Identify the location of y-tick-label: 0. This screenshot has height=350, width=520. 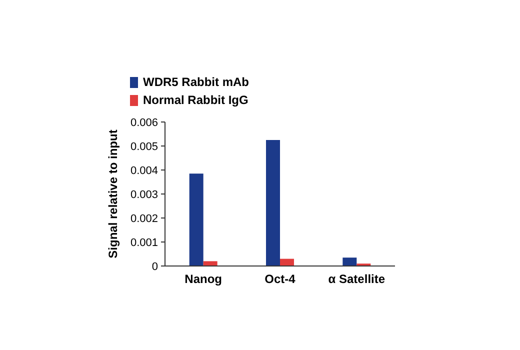
(155, 266).